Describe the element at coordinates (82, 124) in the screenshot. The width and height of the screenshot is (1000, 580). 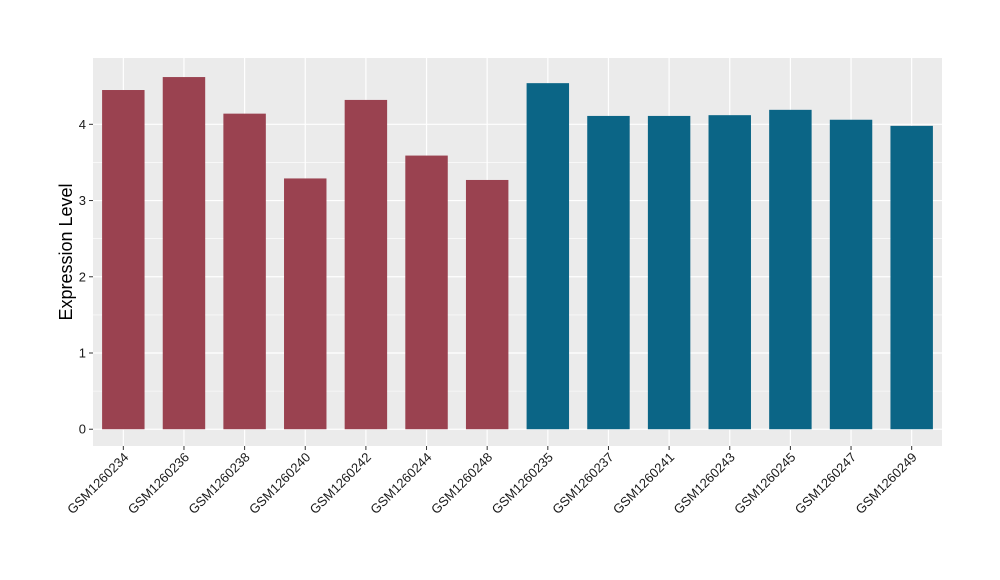
I see `y-tick-label: 4` at that location.